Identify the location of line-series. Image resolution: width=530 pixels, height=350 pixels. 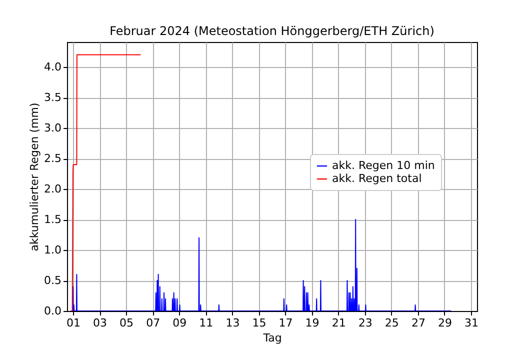
(106, 182).